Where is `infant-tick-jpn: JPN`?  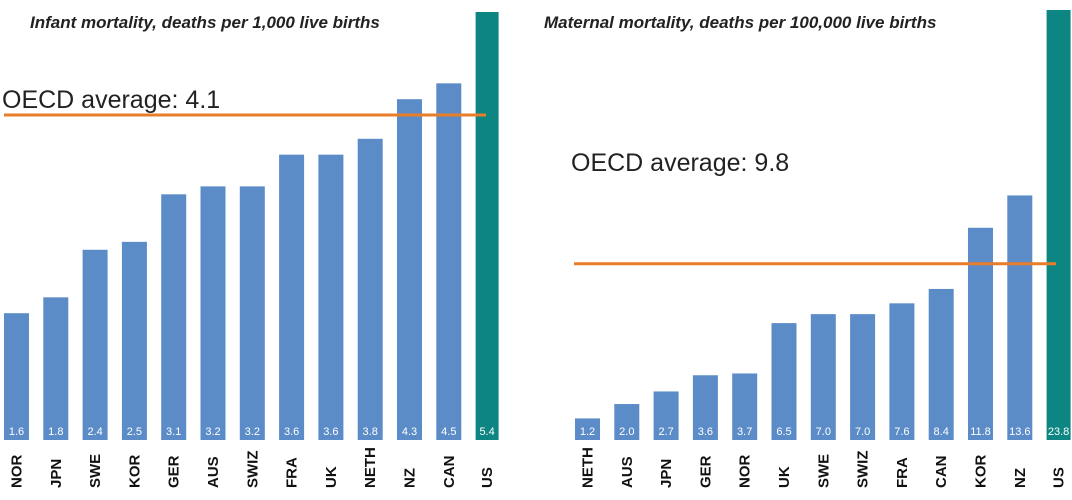 infant-tick-jpn: JPN is located at coordinates (56, 473).